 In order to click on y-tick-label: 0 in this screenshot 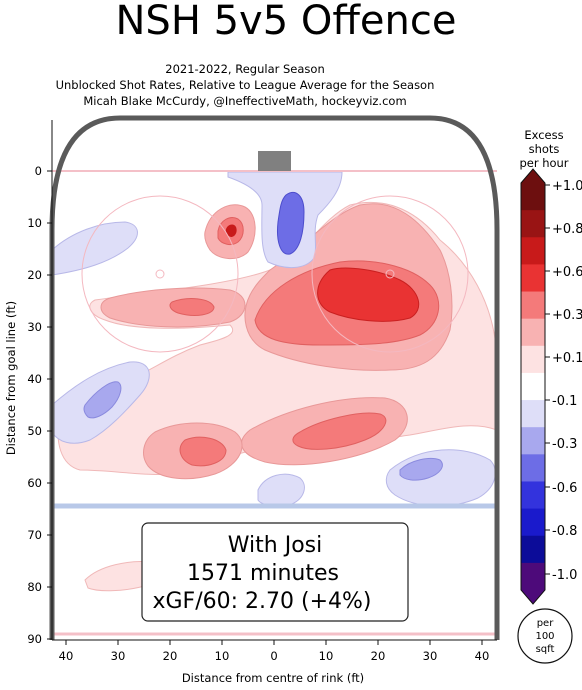, I will do `click(38, 171)`.